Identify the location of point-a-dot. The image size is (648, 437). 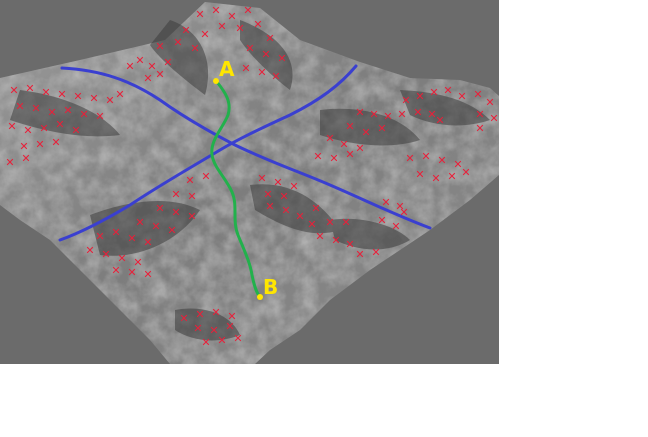
(216, 81).